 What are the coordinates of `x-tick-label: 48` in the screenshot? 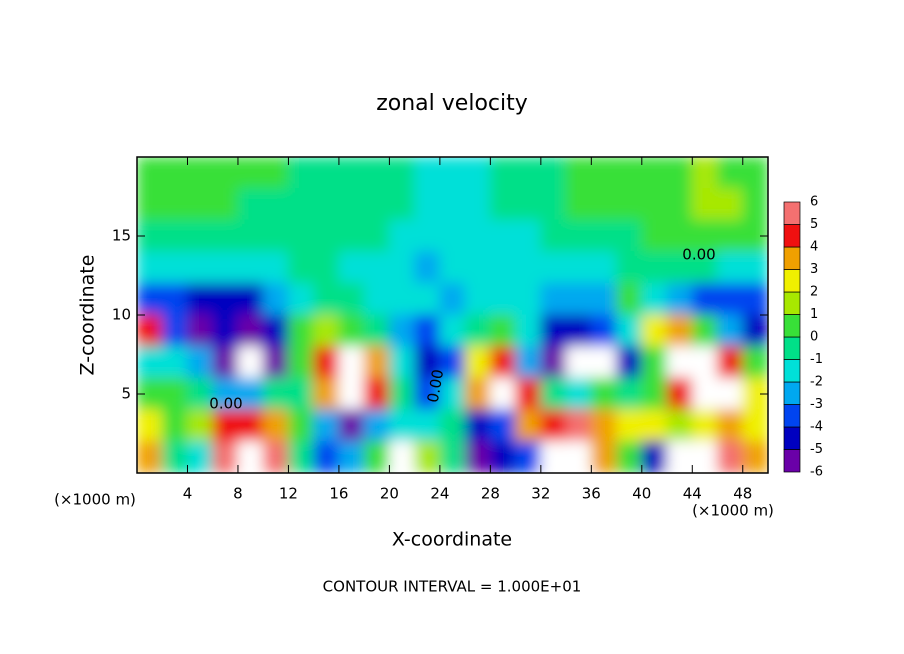 It's located at (742, 494).